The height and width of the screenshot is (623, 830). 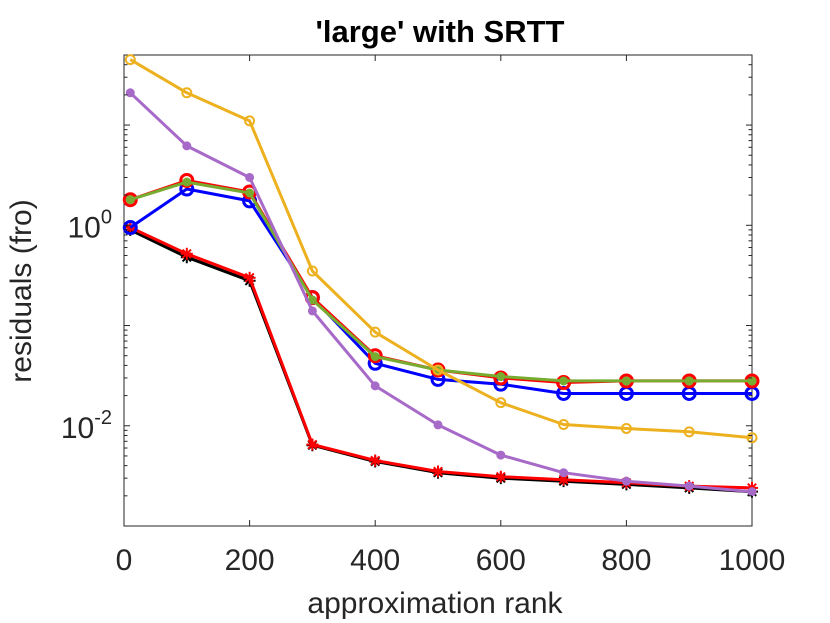 What do you see at coordinates (440, 31) in the screenshot?
I see `chart-title: 'large' with SRTT` at bounding box center [440, 31].